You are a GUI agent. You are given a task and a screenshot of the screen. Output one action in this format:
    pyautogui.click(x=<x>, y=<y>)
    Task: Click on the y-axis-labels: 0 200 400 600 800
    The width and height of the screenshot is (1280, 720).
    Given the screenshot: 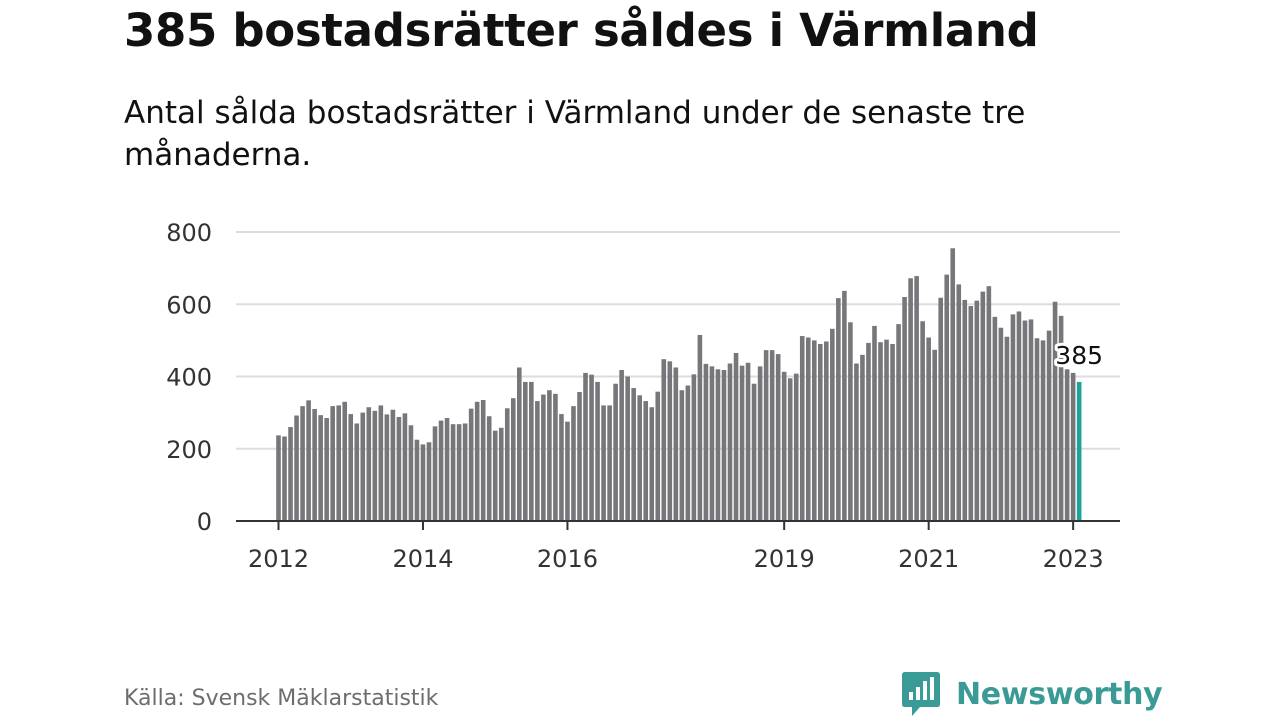 What is the action you would take?
    pyautogui.click(x=189, y=377)
    